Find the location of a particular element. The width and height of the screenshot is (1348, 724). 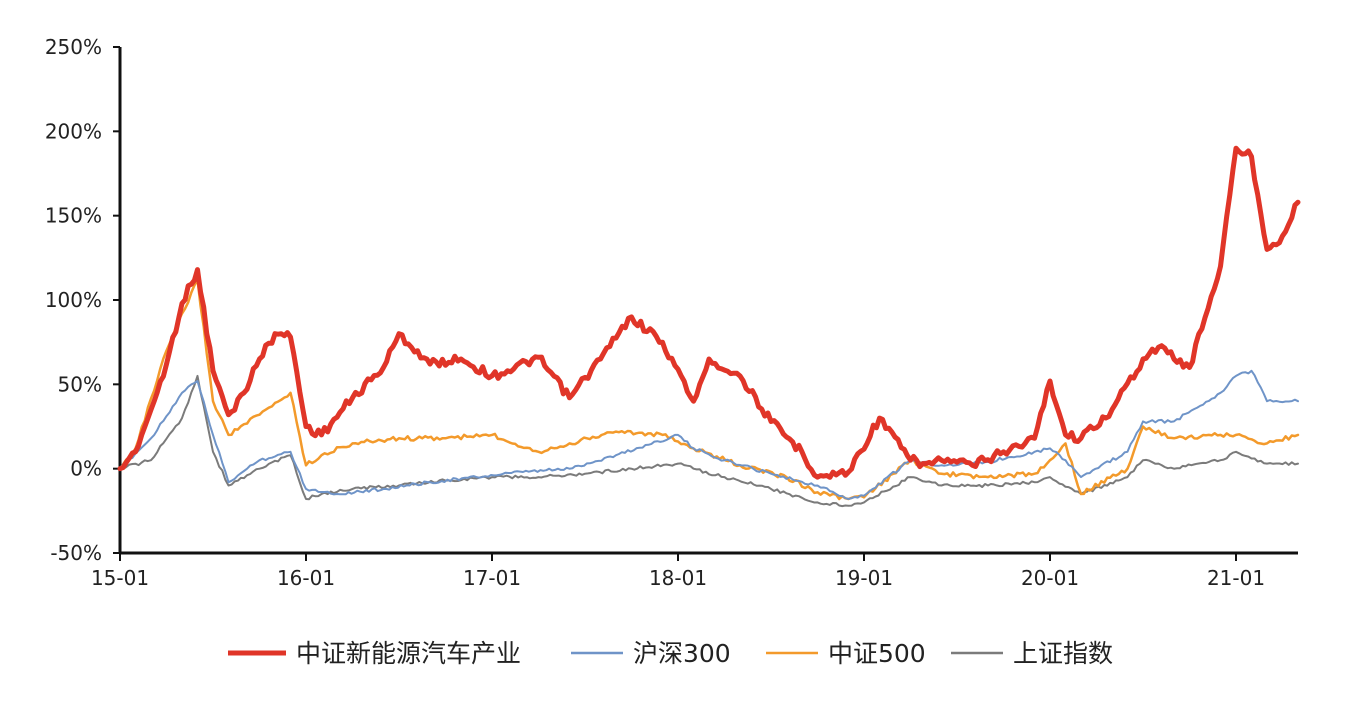

legend-label-4: 上证指数 is located at coordinates (1063, 653).